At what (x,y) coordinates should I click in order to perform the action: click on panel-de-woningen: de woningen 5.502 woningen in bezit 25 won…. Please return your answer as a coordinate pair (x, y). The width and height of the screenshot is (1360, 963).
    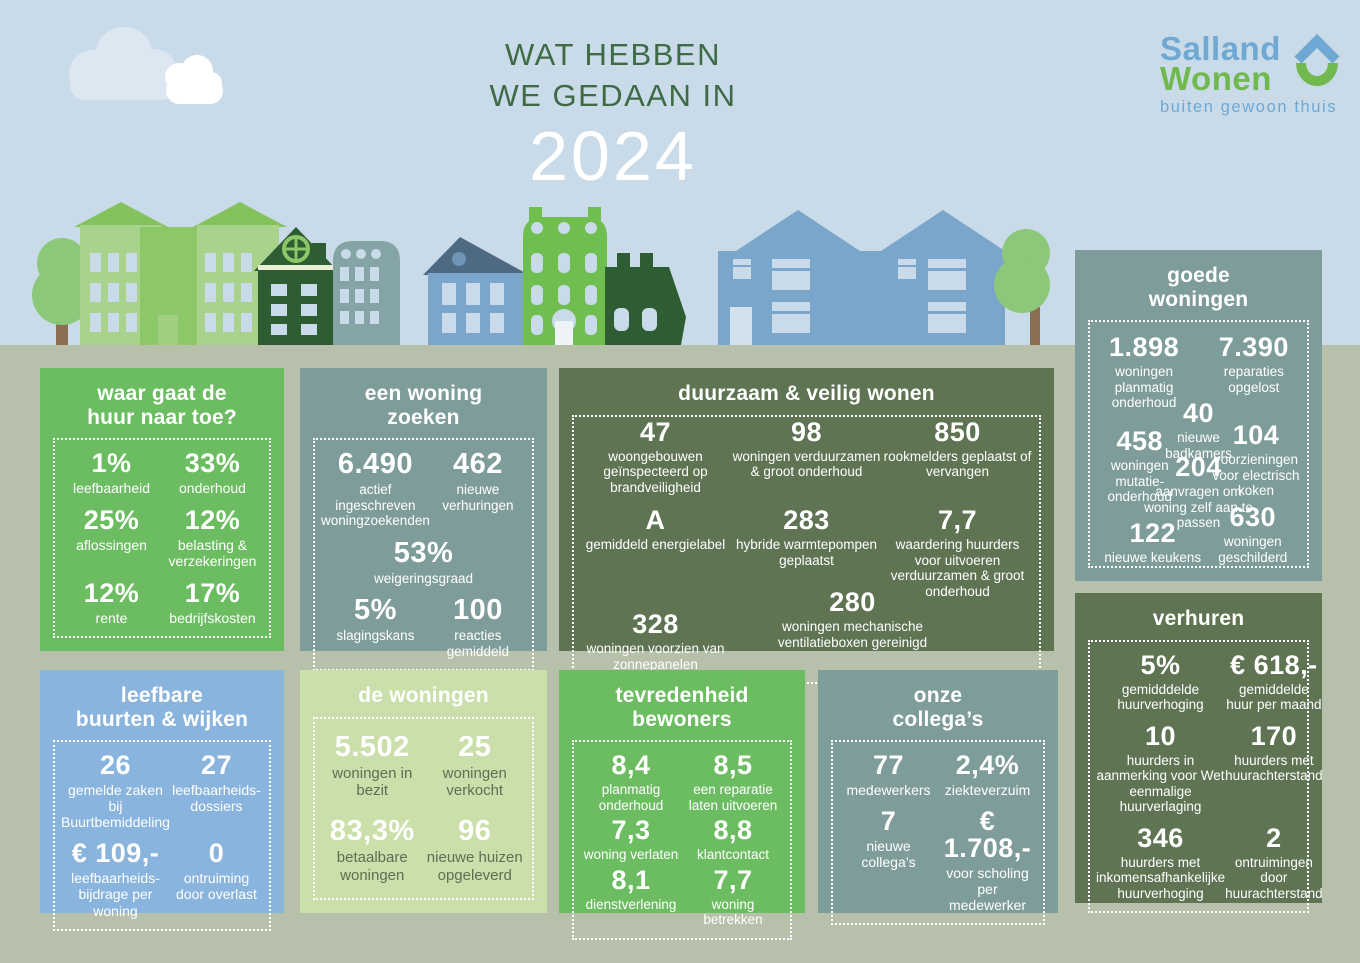
    Looking at the image, I should click on (423, 791).